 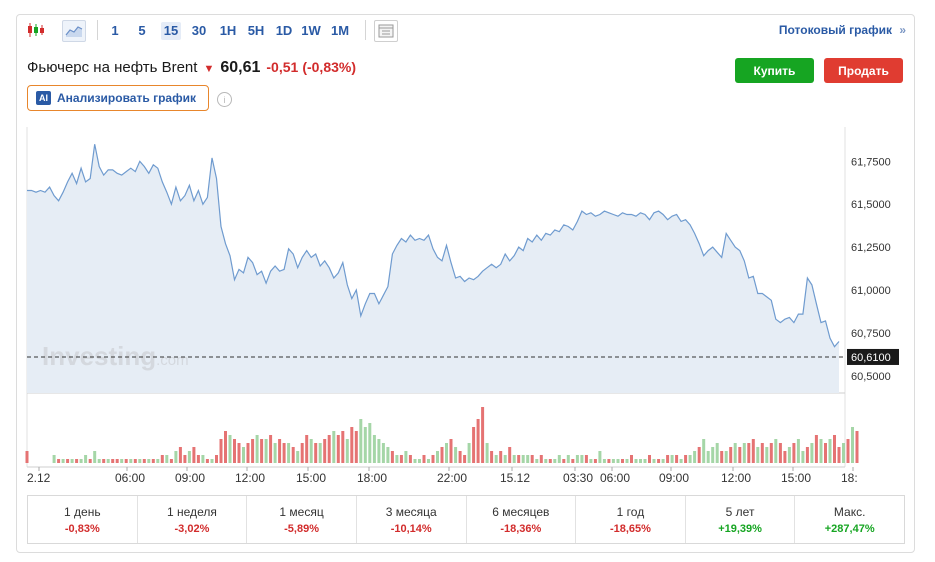 What do you see at coordinates (740, 528) in the screenshot?
I see `period-change: +19,39%` at bounding box center [740, 528].